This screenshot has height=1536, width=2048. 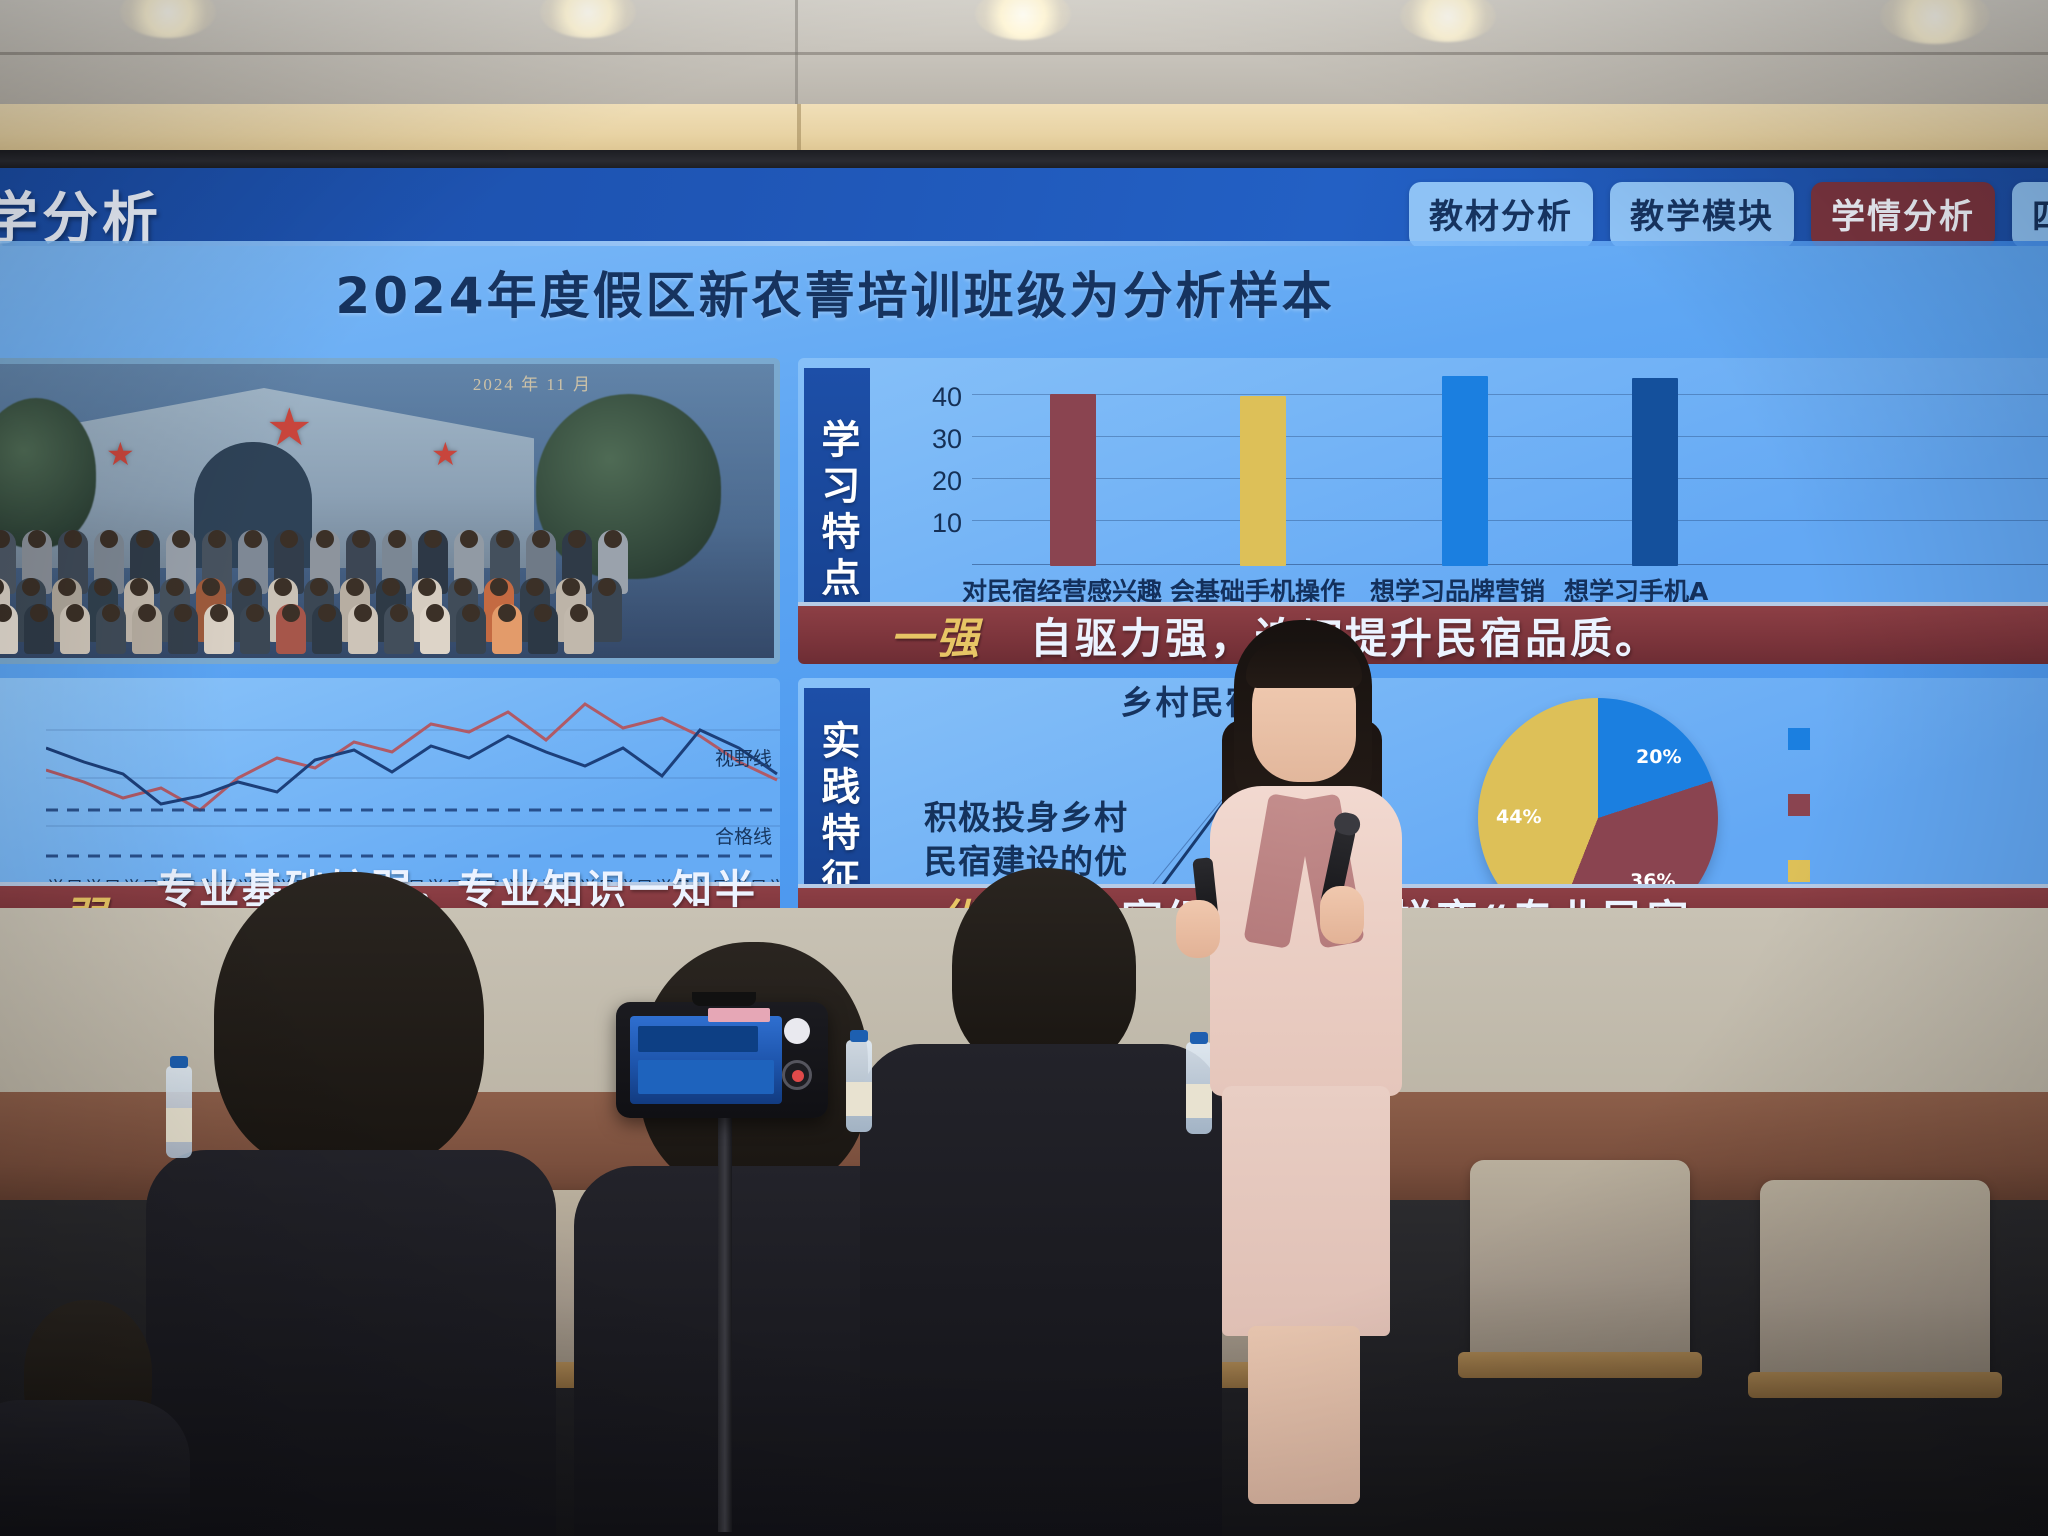 What do you see at coordinates (837, 511) in the screenshot?
I see `sidetab-learning-traits-label: 学习特点` at bounding box center [837, 511].